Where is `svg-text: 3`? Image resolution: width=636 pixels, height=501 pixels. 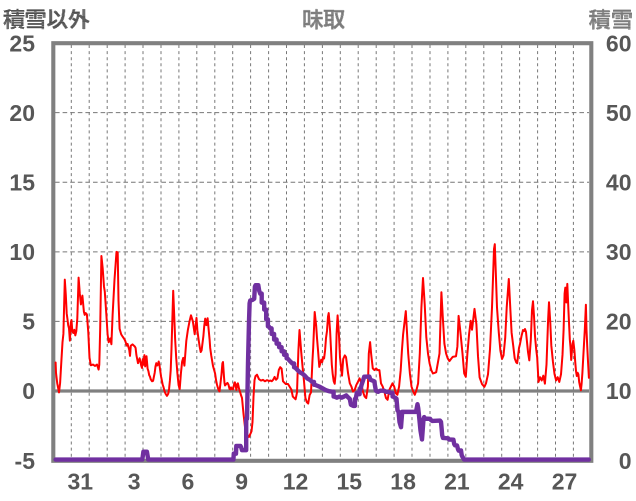 svg-text: 3 is located at coordinates (134, 482).